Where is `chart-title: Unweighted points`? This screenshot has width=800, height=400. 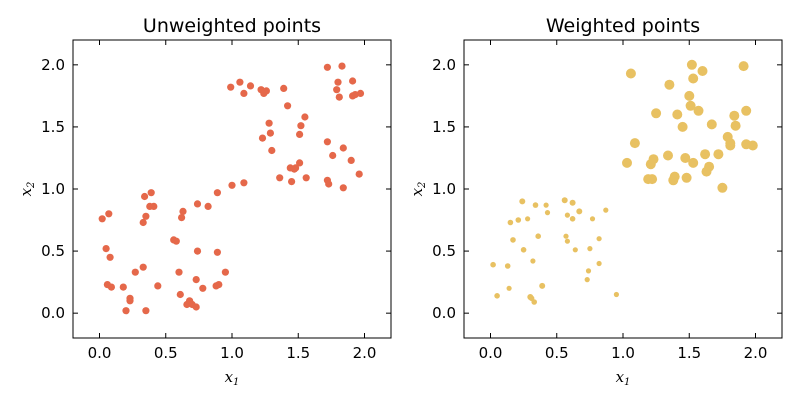 chart-title: Unweighted points is located at coordinates (232, 26).